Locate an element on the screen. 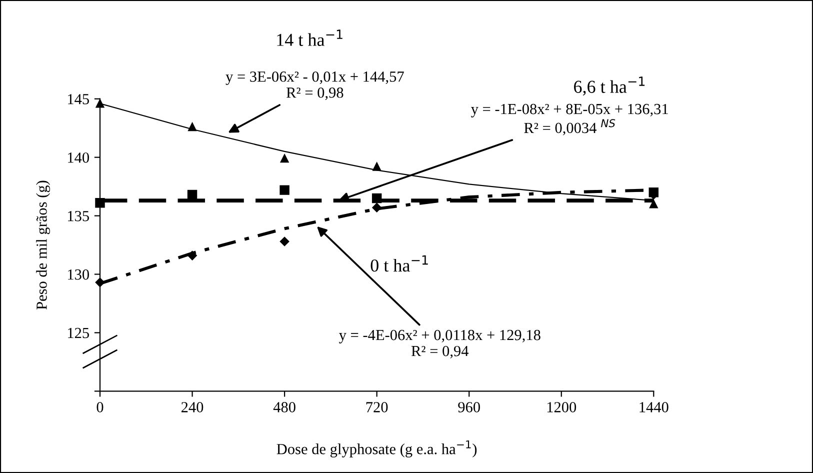 This screenshot has width=813, height=473. annotation: y = -1E-08x² + 8E-05x + 136,31 R² = 0,0034 $^{NS}$ is located at coordinates (569, 120).